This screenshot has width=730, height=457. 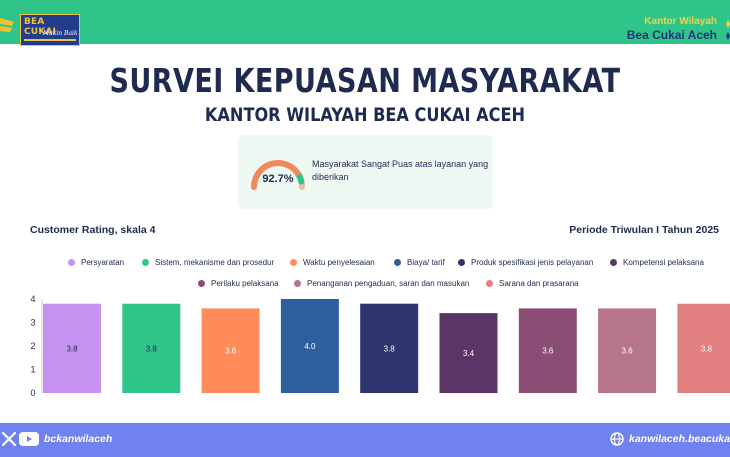 What do you see at coordinates (663, 262) in the screenshot?
I see `legend-label: Kompetensi pelaksana` at bounding box center [663, 262].